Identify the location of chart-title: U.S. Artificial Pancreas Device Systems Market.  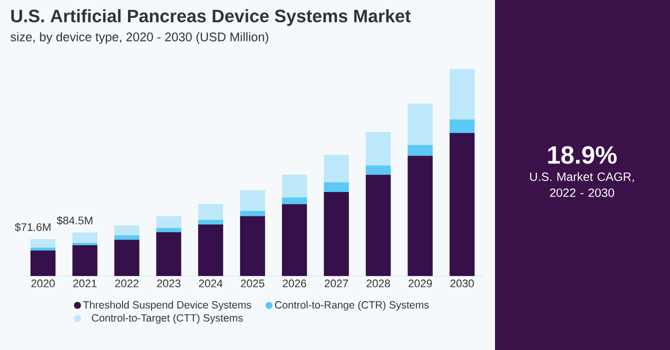
(211, 17).